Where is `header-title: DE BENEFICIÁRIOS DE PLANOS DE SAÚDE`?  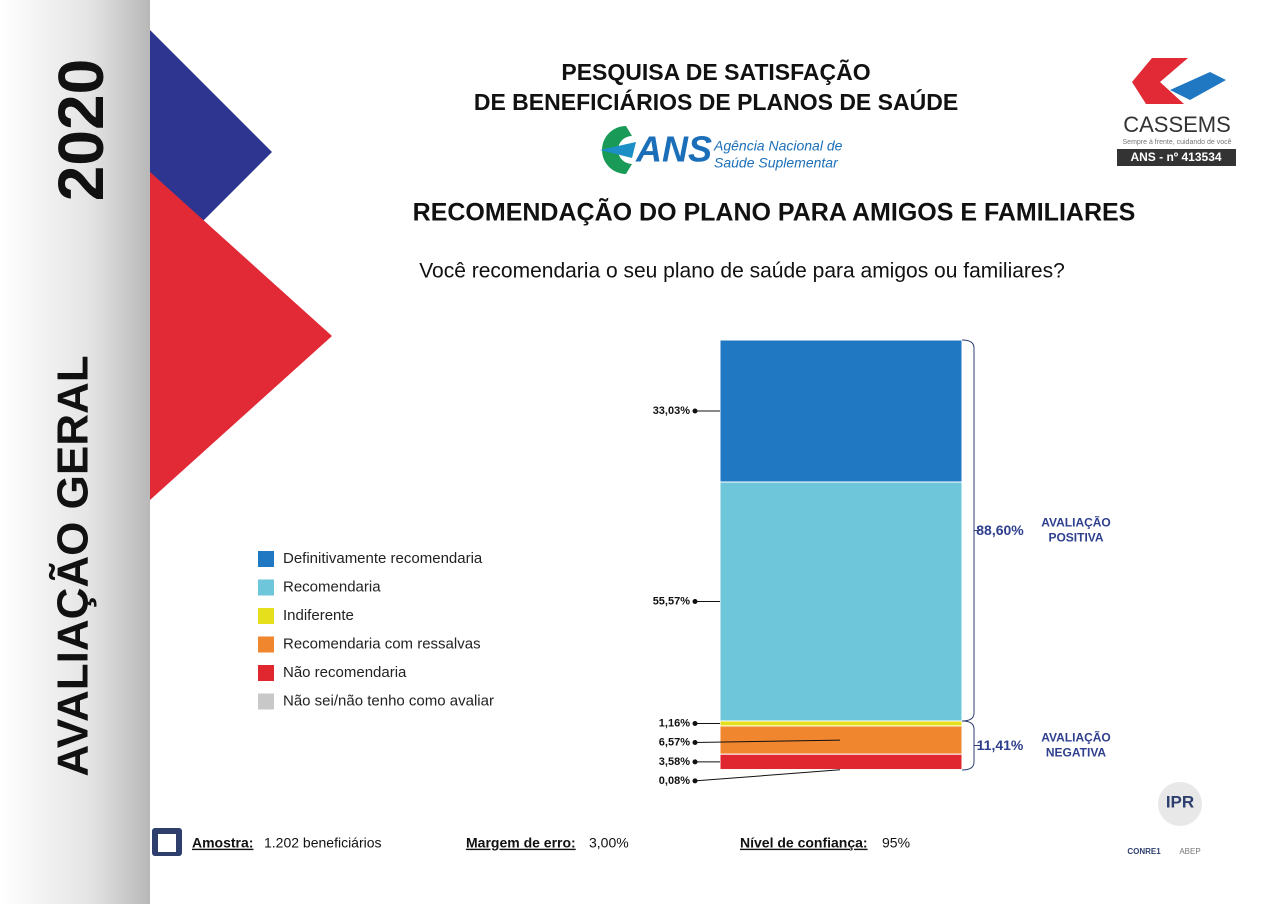
header-title: DE BENEFICIÁRIOS DE PLANOS DE SAÚDE is located at coordinates (716, 101).